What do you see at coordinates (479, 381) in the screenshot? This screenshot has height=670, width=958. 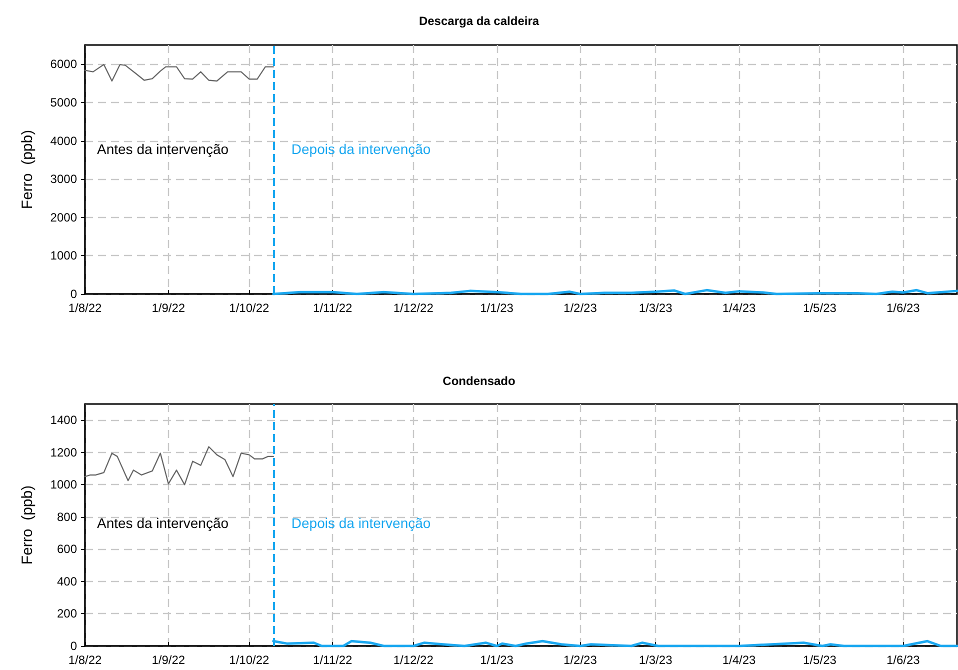 I see `chart-title: Condensado` at bounding box center [479, 381].